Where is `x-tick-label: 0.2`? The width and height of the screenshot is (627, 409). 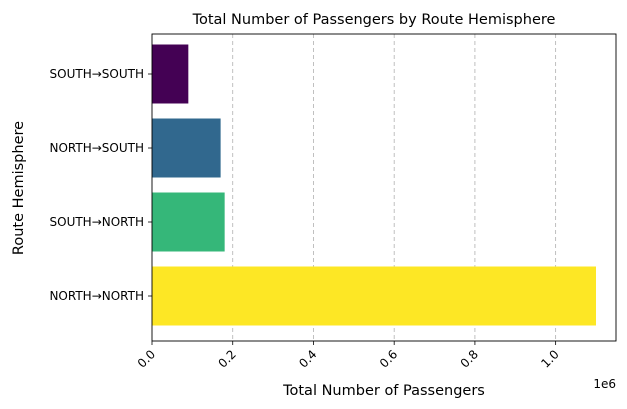
x-tick-label: 0.2 is located at coordinates (226, 358).